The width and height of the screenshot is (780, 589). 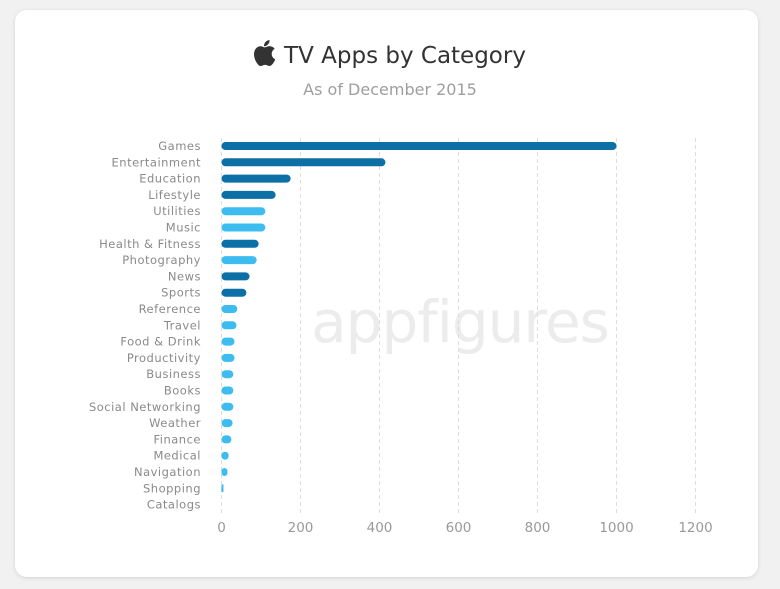 What do you see at coordinates (170, 309) in the screenshot?
I see `category-label: Reference` at bounding box center [170, 309].